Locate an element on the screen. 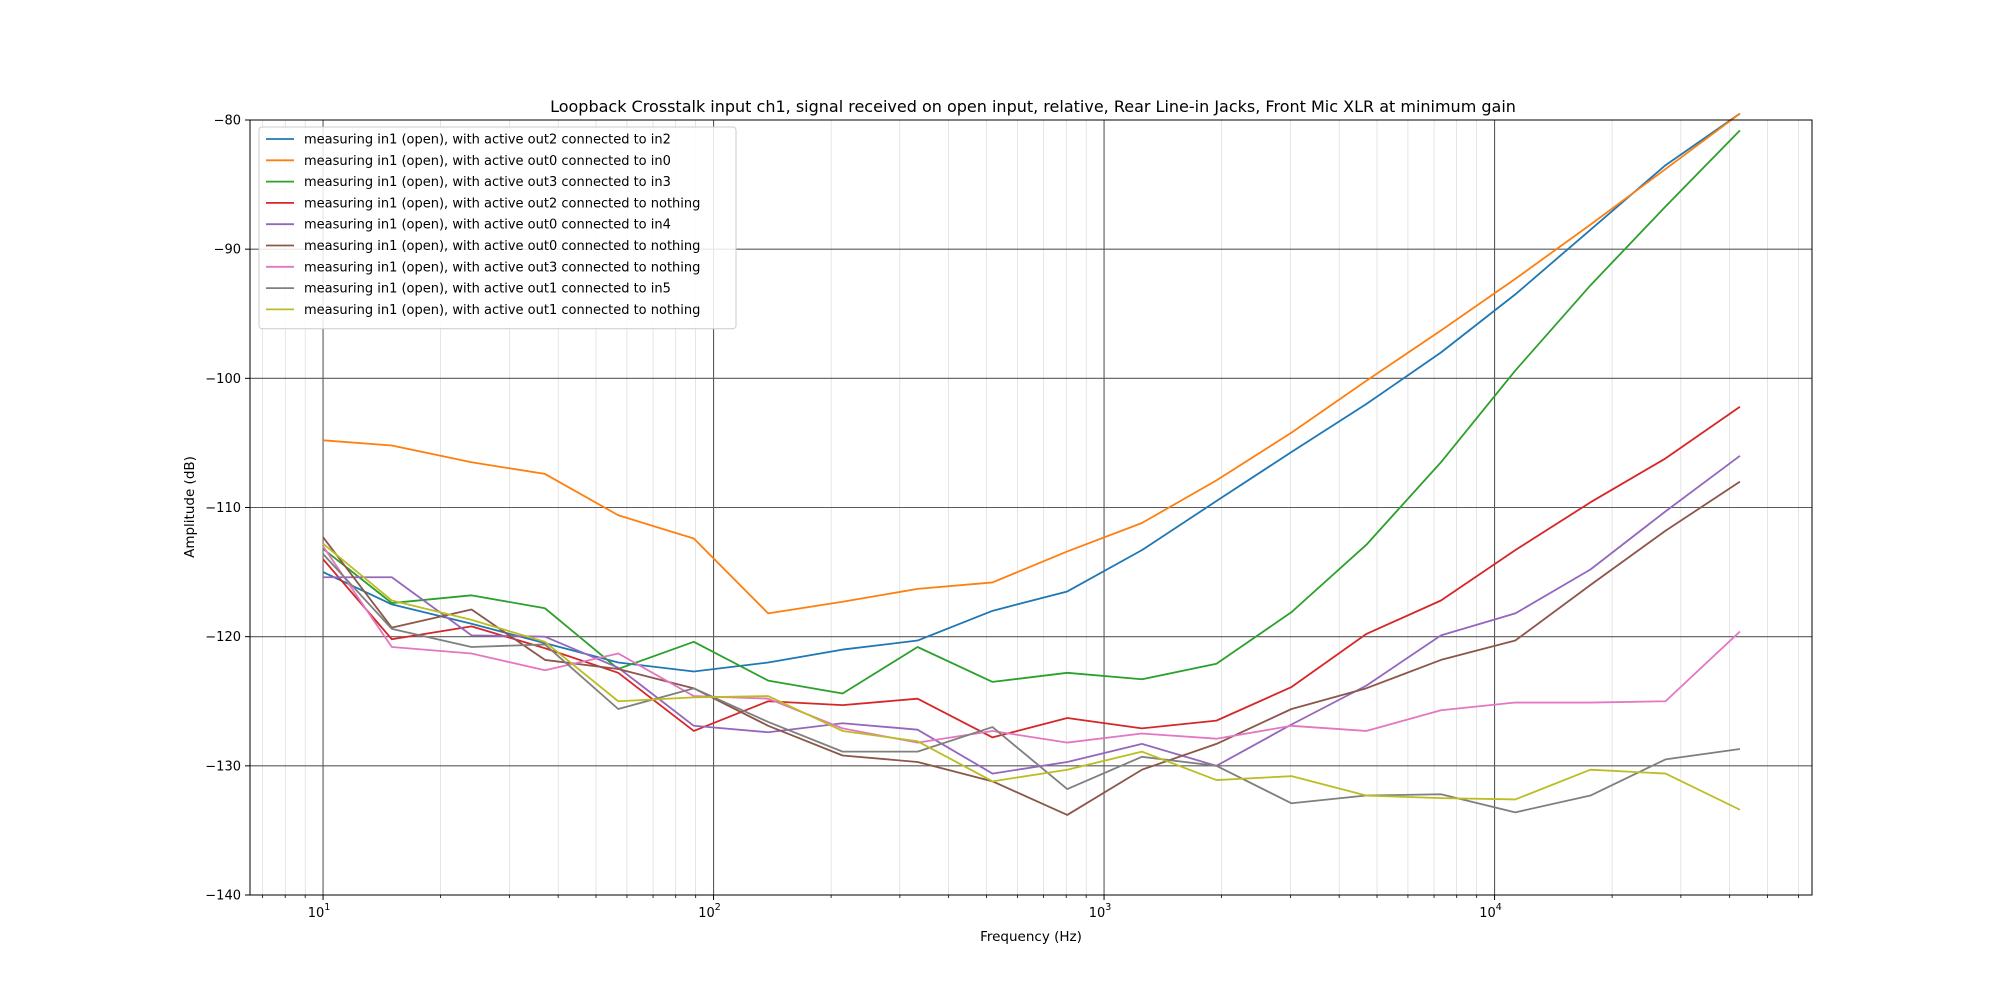 The height and width of the screenshot is (1000, 2000). y-tick-label: −140 is located at coordinates (223, 896).